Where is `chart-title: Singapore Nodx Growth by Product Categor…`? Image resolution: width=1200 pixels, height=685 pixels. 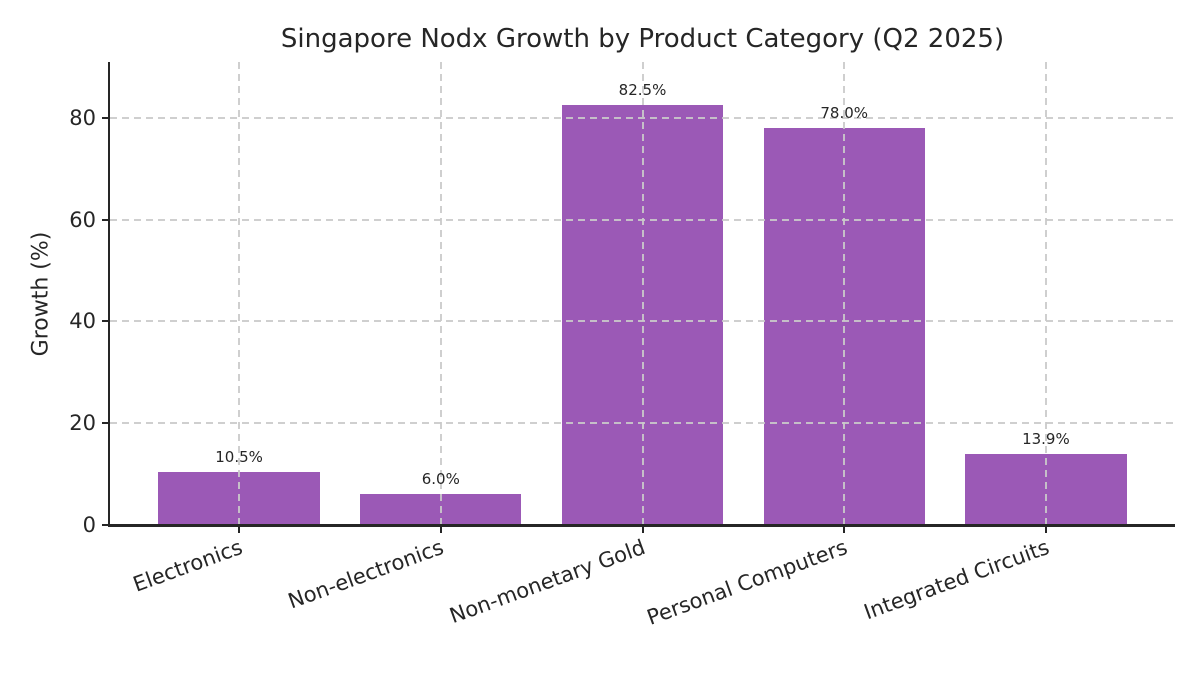
chart-title: Singapore Nodx Growth by Product Categor… is located at coordinates (642, 39).